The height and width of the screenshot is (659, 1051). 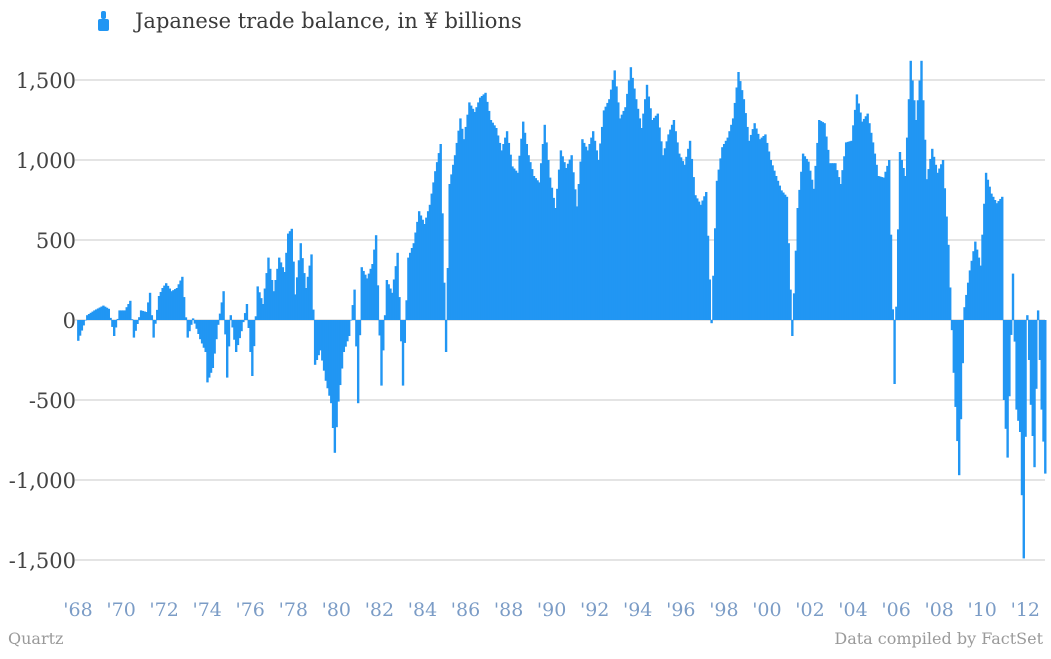 I want to click on x-tick-label: '08, so click(x=938, y=610).